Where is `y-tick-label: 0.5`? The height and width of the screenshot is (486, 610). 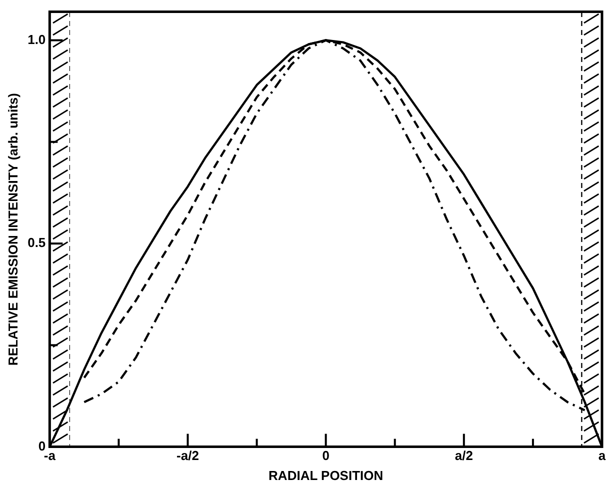 y-tick-label: 0.5 is located at coordinates (37, 242).